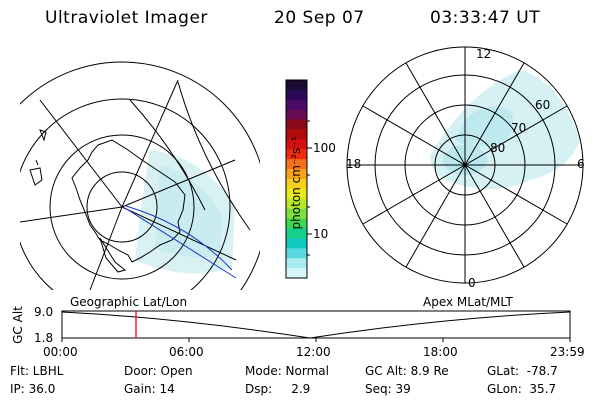  Describe the element at coordinates (287, 371) in the screenshot. I see `mode-info: Mode: Normal` at that location.